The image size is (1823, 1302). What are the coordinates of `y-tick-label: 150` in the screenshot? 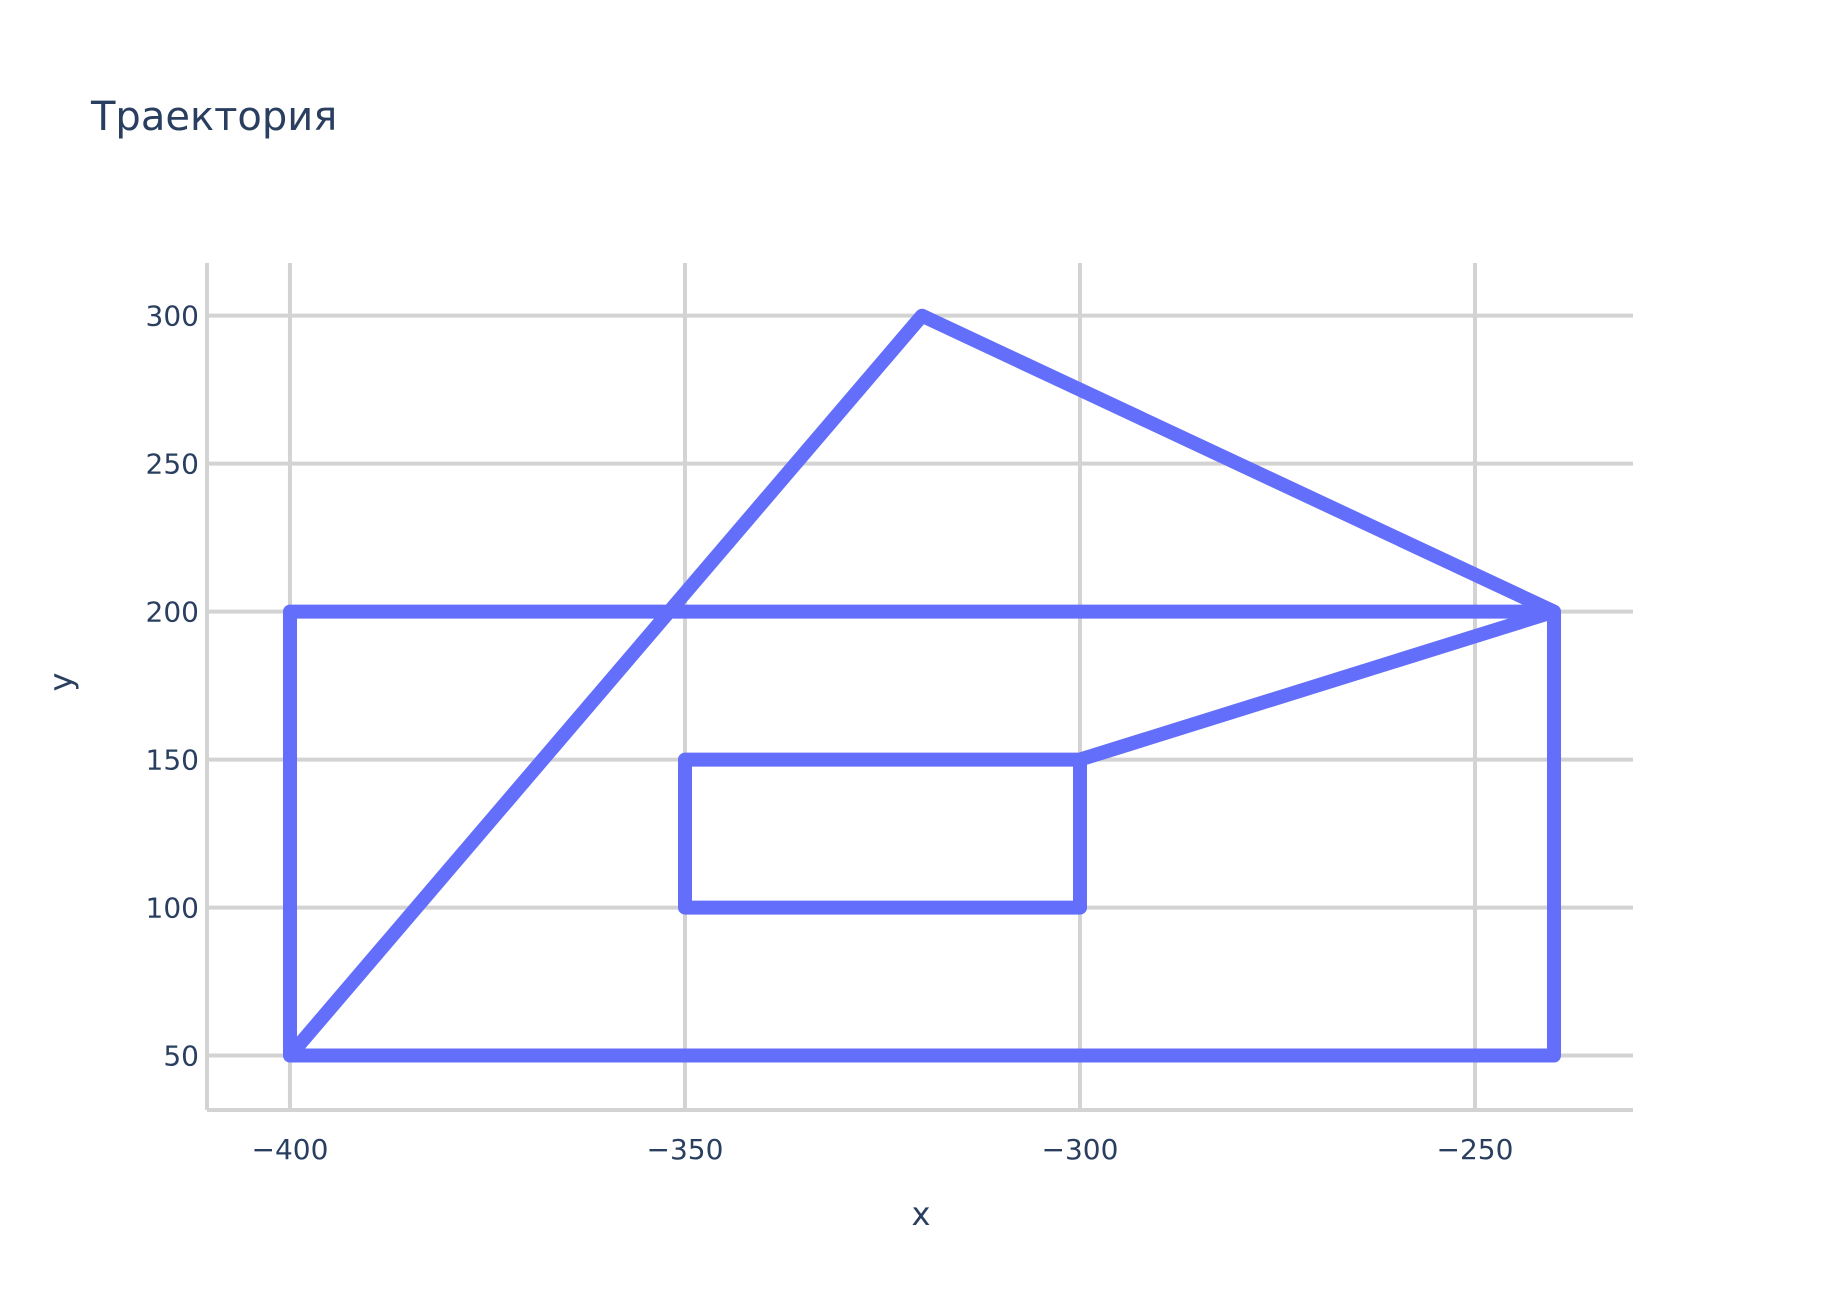 It's located at (172, 760).